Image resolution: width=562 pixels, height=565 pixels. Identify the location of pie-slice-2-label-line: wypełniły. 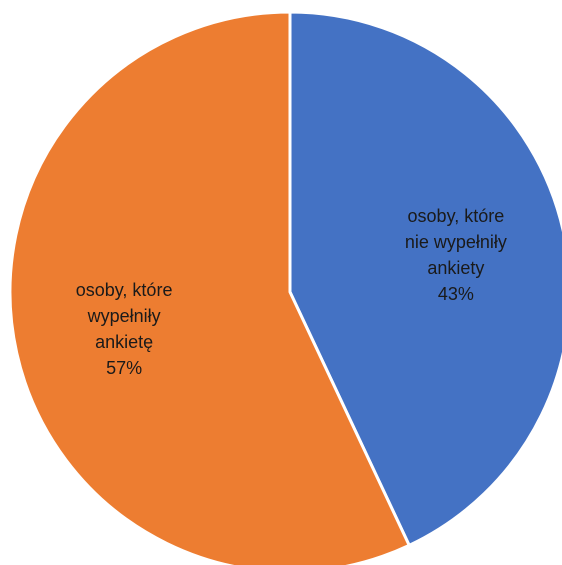
(124, 316).